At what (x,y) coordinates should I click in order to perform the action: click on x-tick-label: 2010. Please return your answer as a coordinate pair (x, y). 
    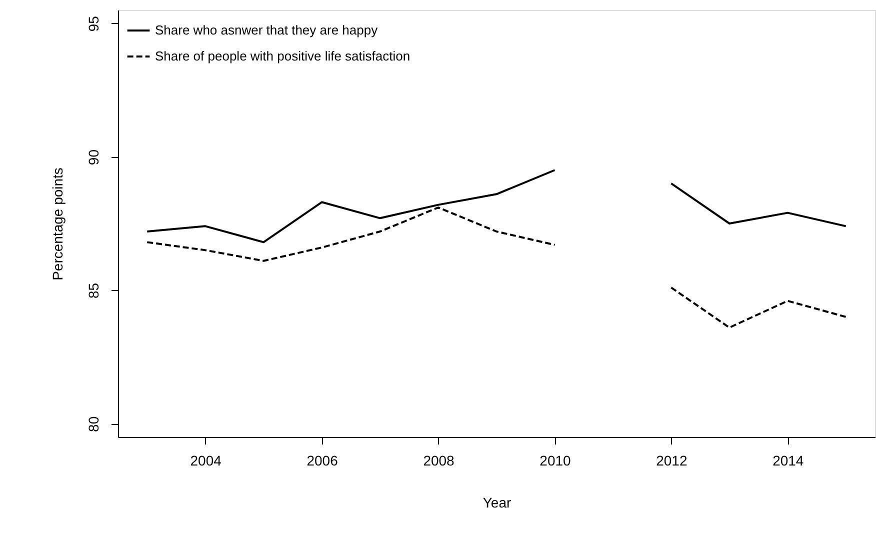
    Looking at the image, I should click on (556, 460).